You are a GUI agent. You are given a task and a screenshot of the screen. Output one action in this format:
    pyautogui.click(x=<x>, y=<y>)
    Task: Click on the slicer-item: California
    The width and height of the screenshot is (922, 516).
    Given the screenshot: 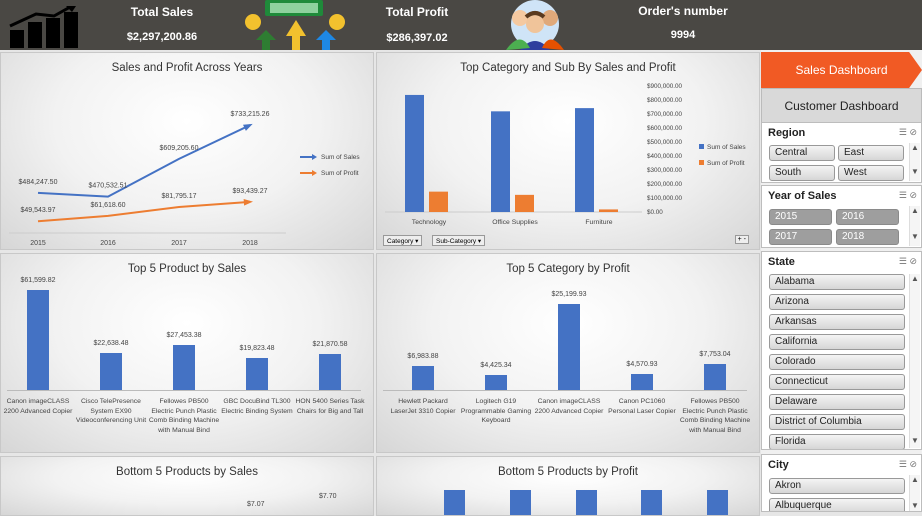 What is the action you would take?
    pyautogui.click(x=837, y=342)
    